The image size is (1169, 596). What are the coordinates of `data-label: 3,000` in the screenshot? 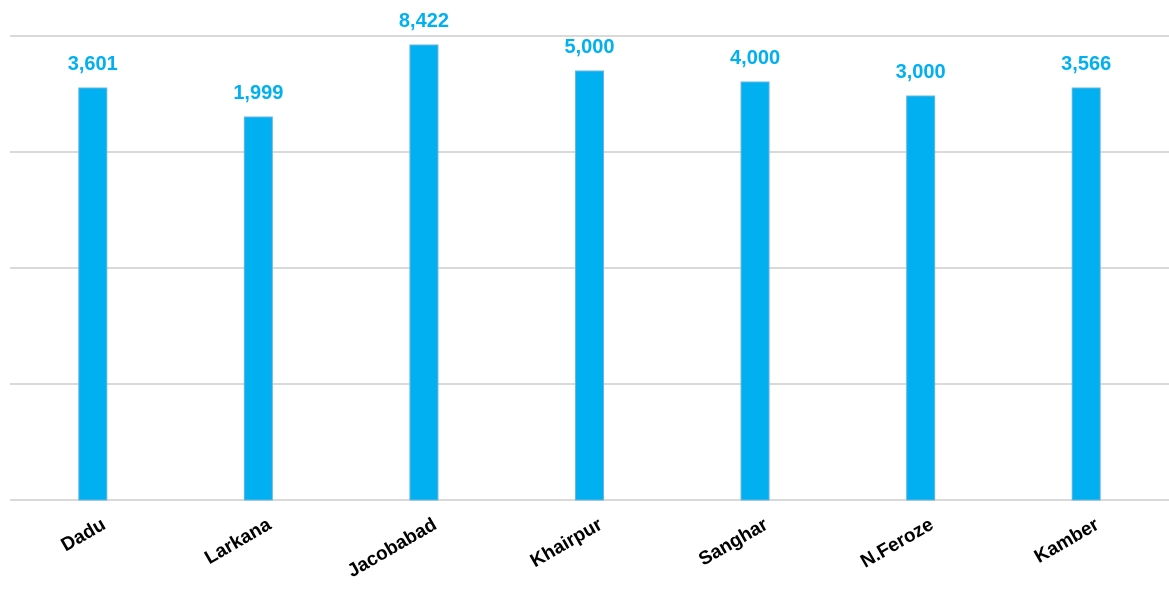 It's located at (921, 72).